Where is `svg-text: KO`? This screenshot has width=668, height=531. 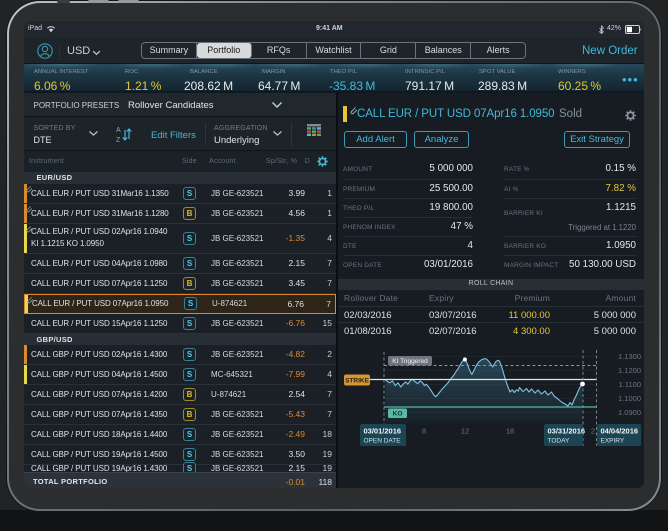
svg-text: KO is located at coordinates (398, 414).